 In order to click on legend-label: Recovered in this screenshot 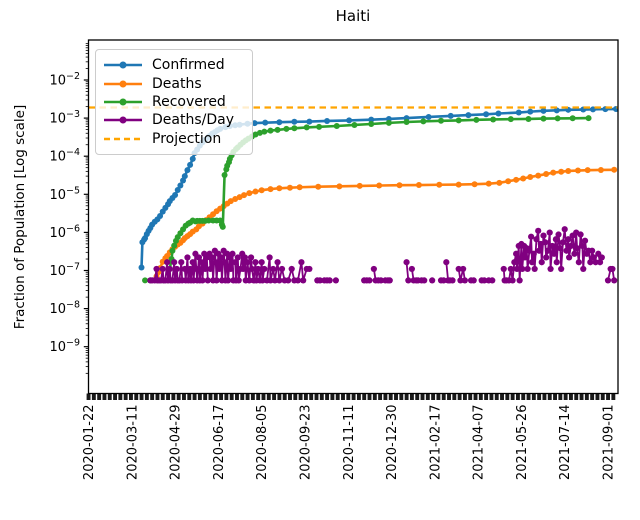, I will do `click(189, 101)`.